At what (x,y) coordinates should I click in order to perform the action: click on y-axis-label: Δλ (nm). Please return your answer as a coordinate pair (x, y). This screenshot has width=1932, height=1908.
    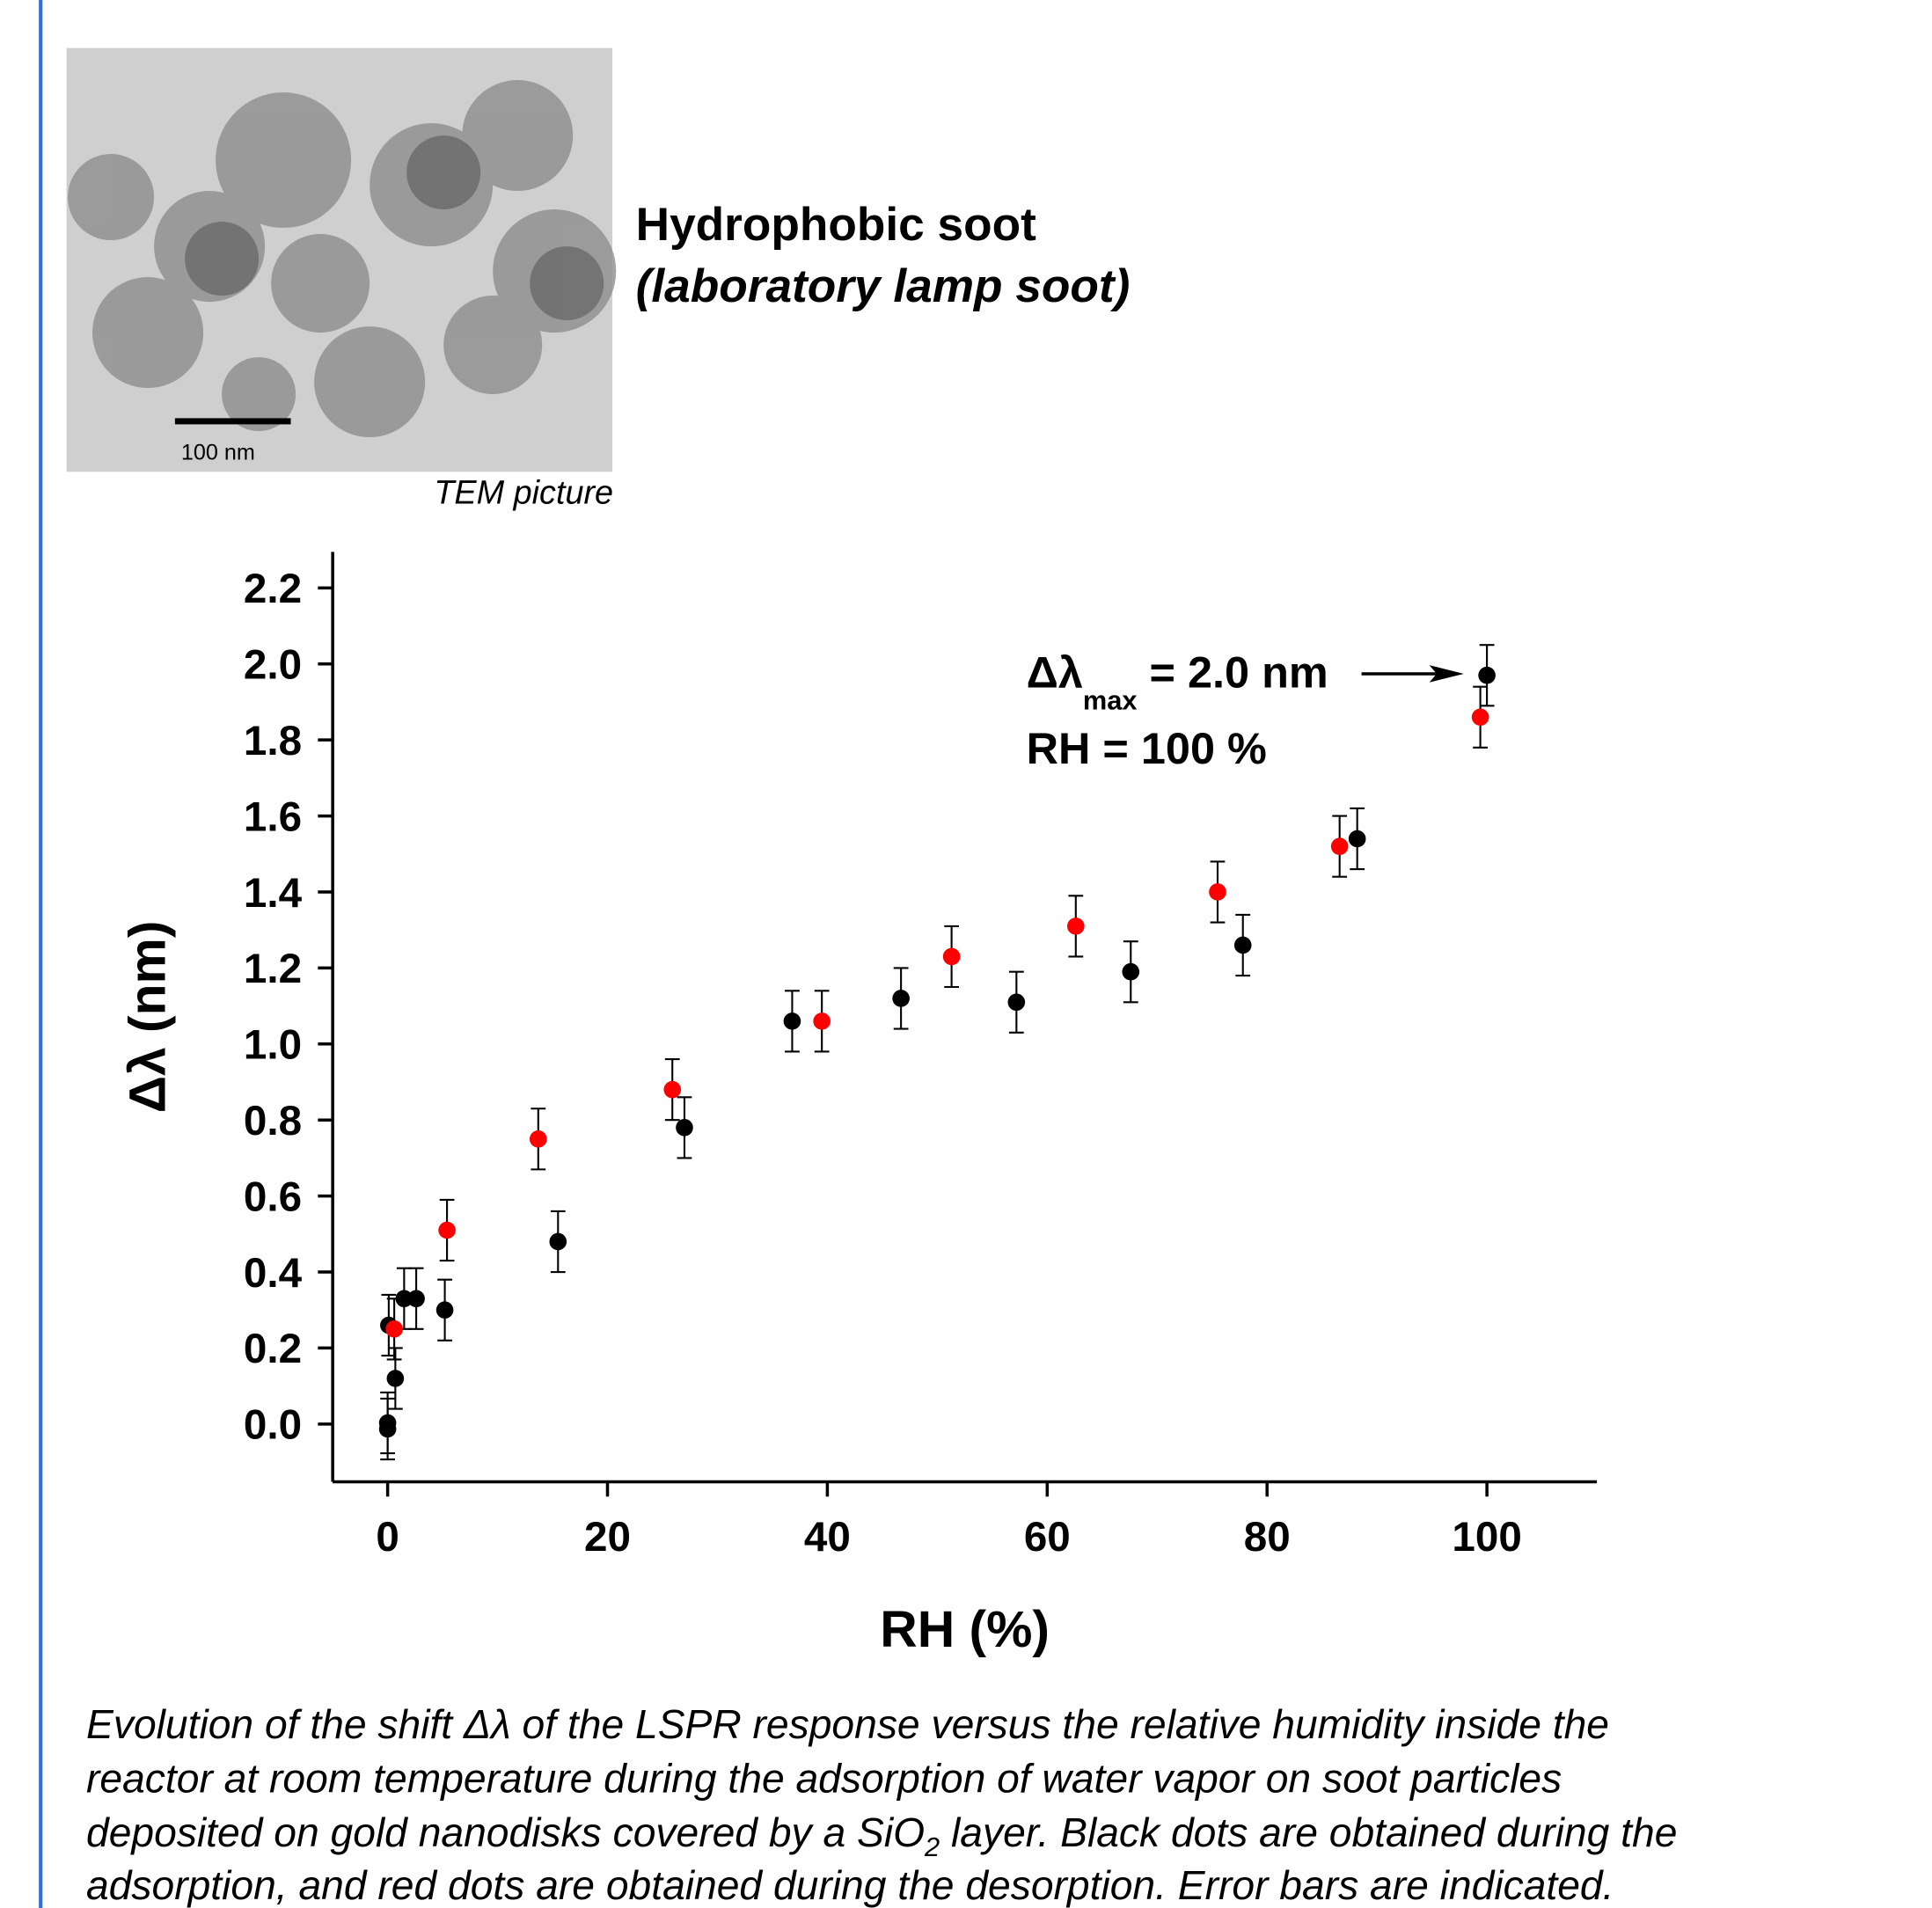
    Looking at the image, I should click on (148, 1017).